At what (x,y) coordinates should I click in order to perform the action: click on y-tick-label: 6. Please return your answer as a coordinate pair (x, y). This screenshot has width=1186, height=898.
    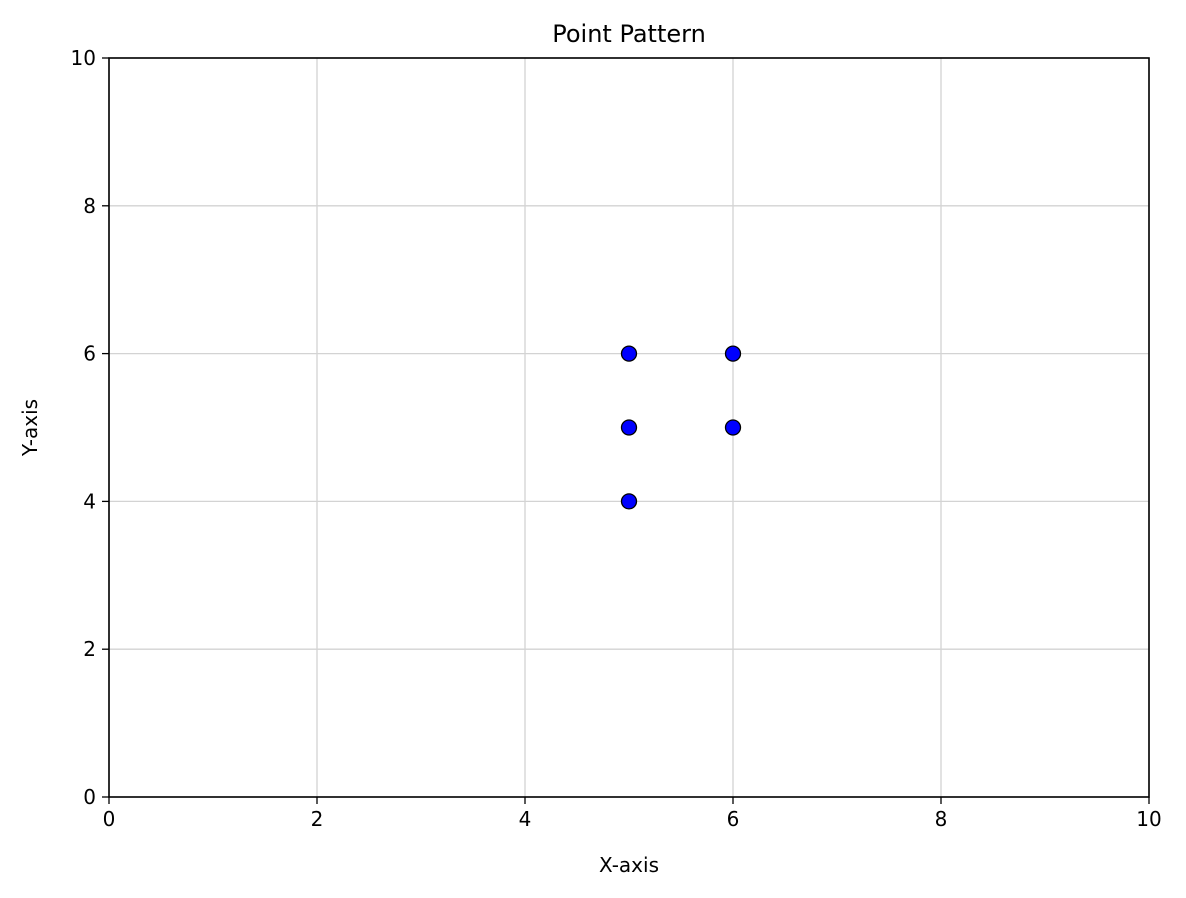
    Looking at the image, I should click on (89, 354).